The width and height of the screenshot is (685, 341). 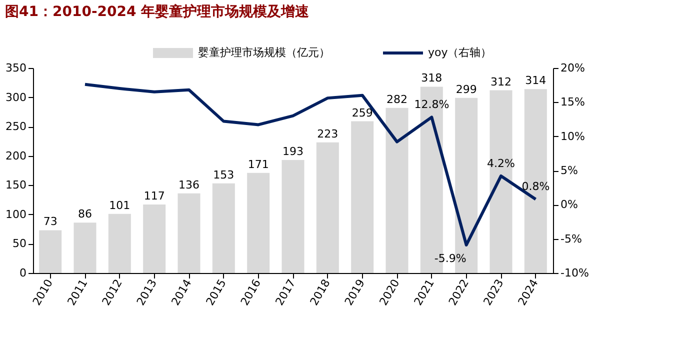 What do you see at coordinates (16, 155) in the screenshot?
I see `y-tick-label: 200` at bounding box center [16, 155].